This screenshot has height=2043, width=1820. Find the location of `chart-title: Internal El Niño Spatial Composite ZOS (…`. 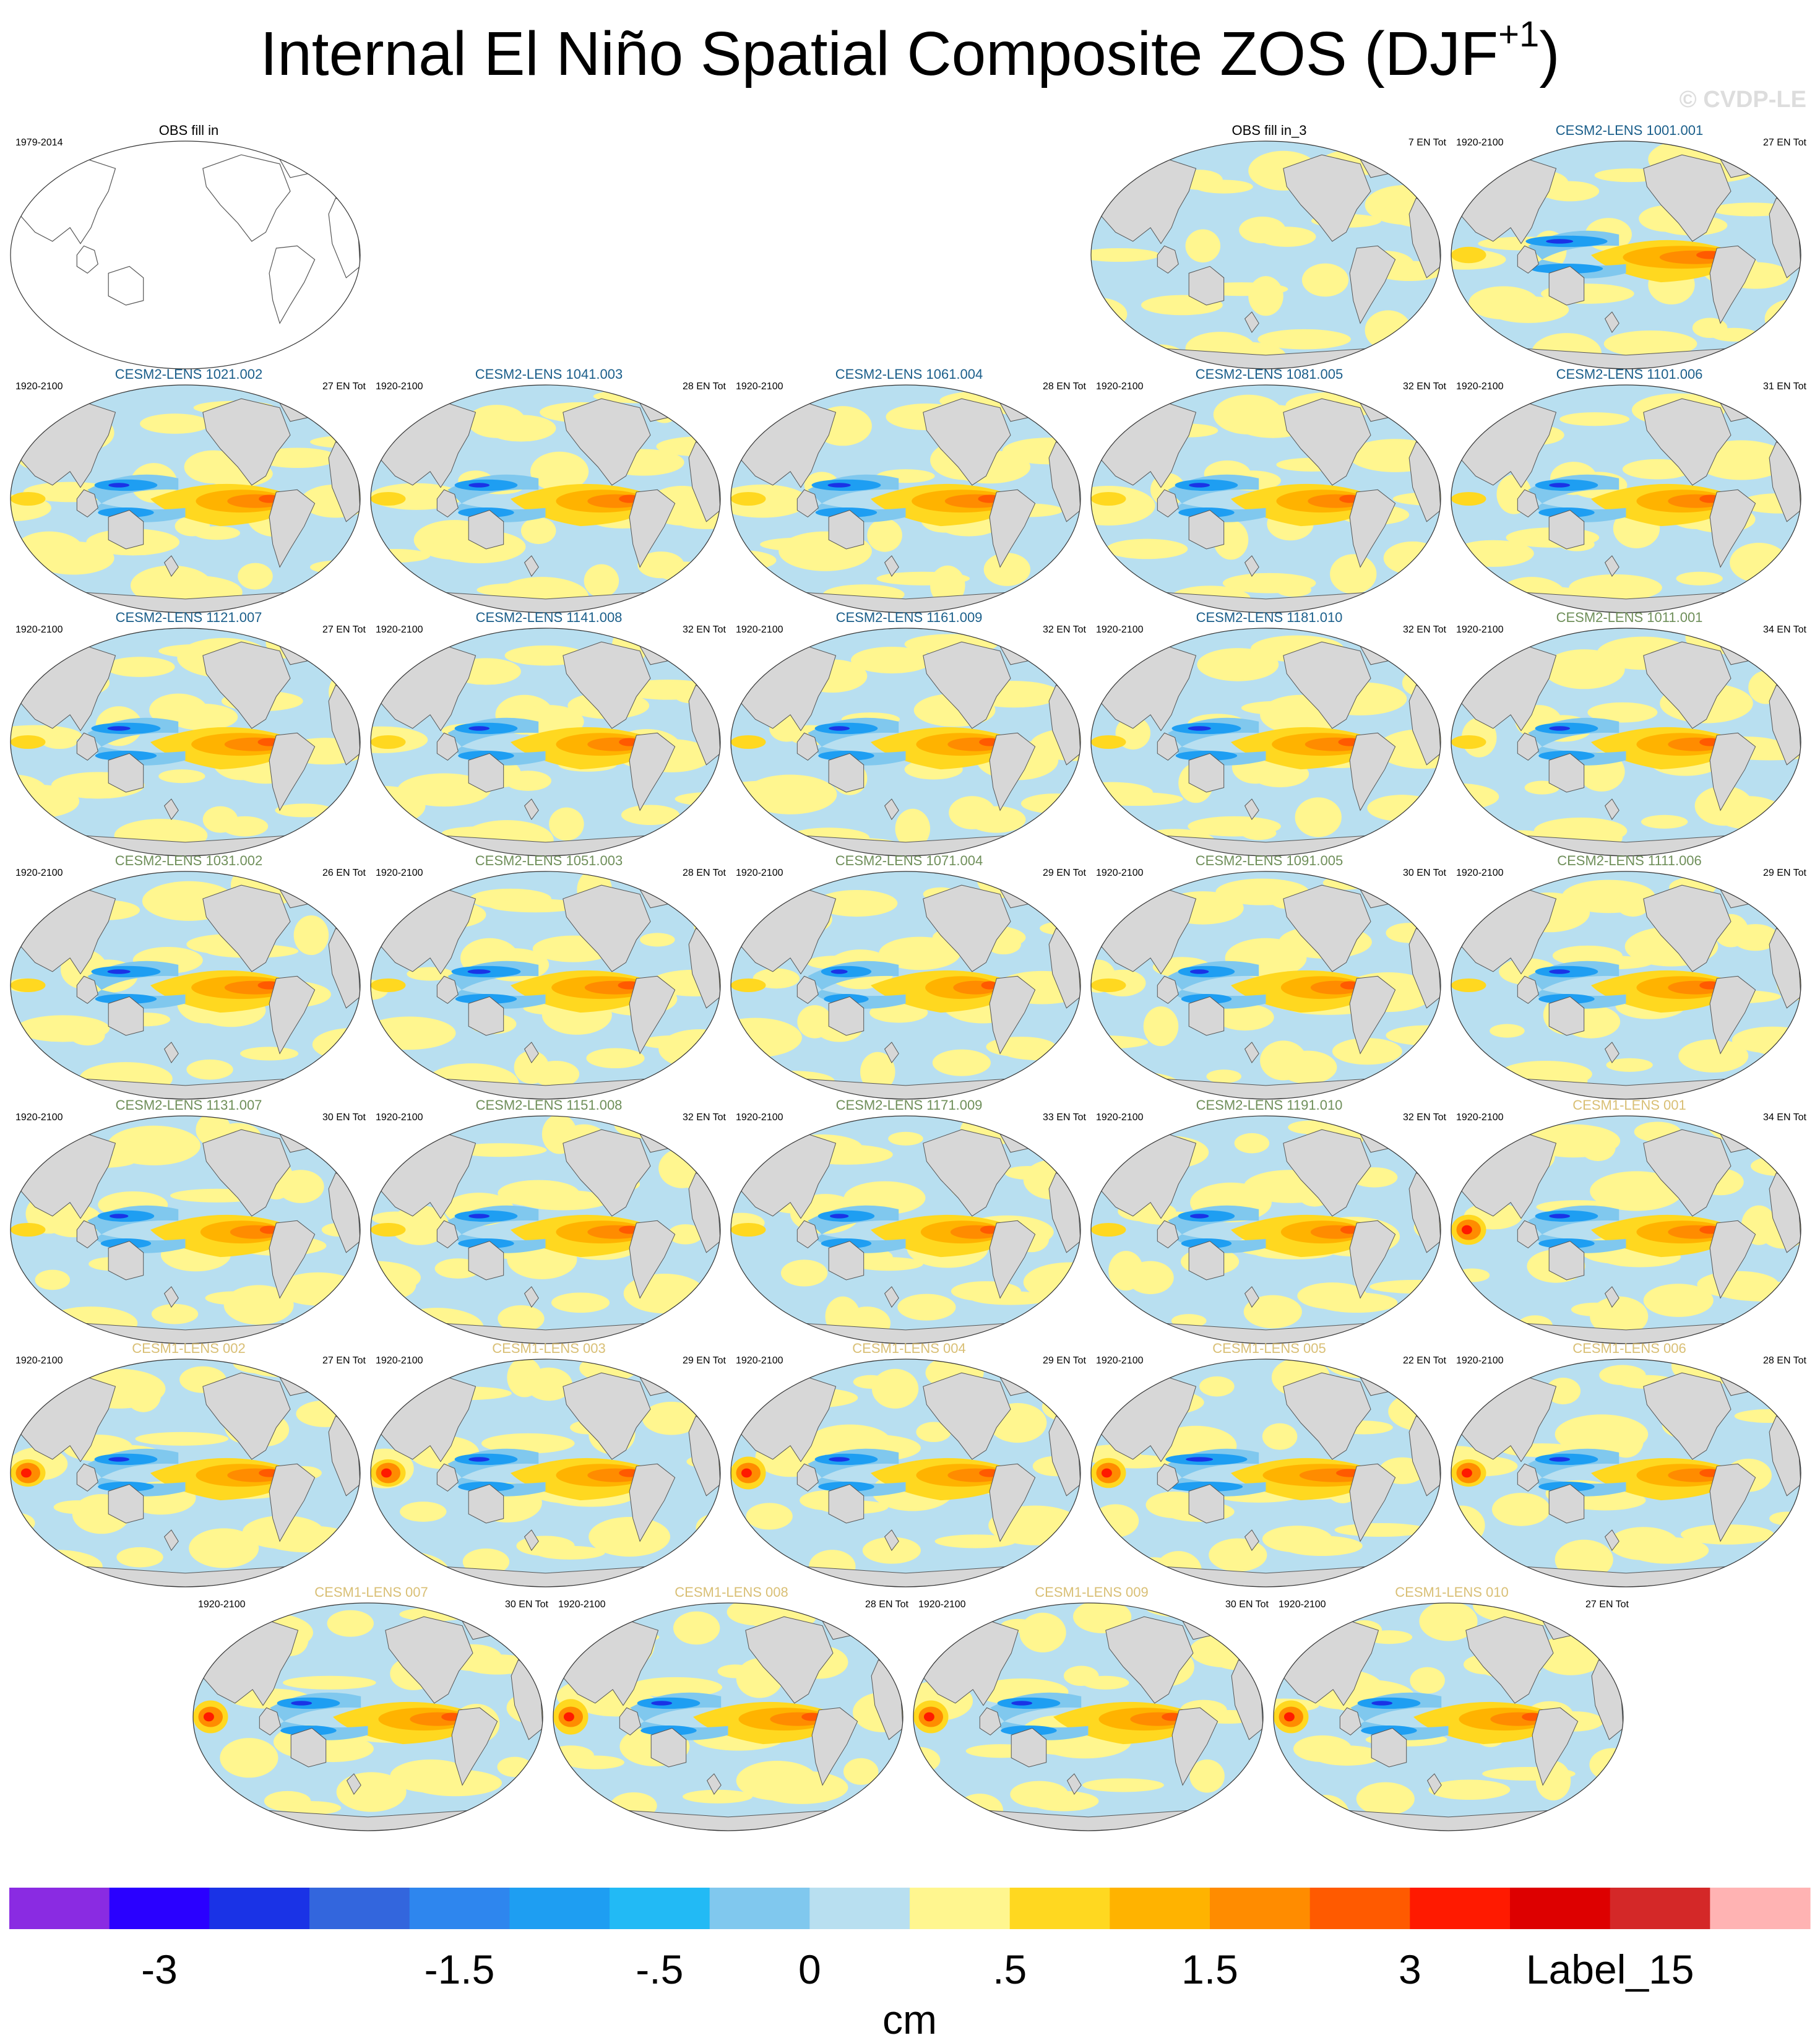

chart-title: Internal El Niño Spatial Composite ZOS (… is located at coordinates (910, 51).